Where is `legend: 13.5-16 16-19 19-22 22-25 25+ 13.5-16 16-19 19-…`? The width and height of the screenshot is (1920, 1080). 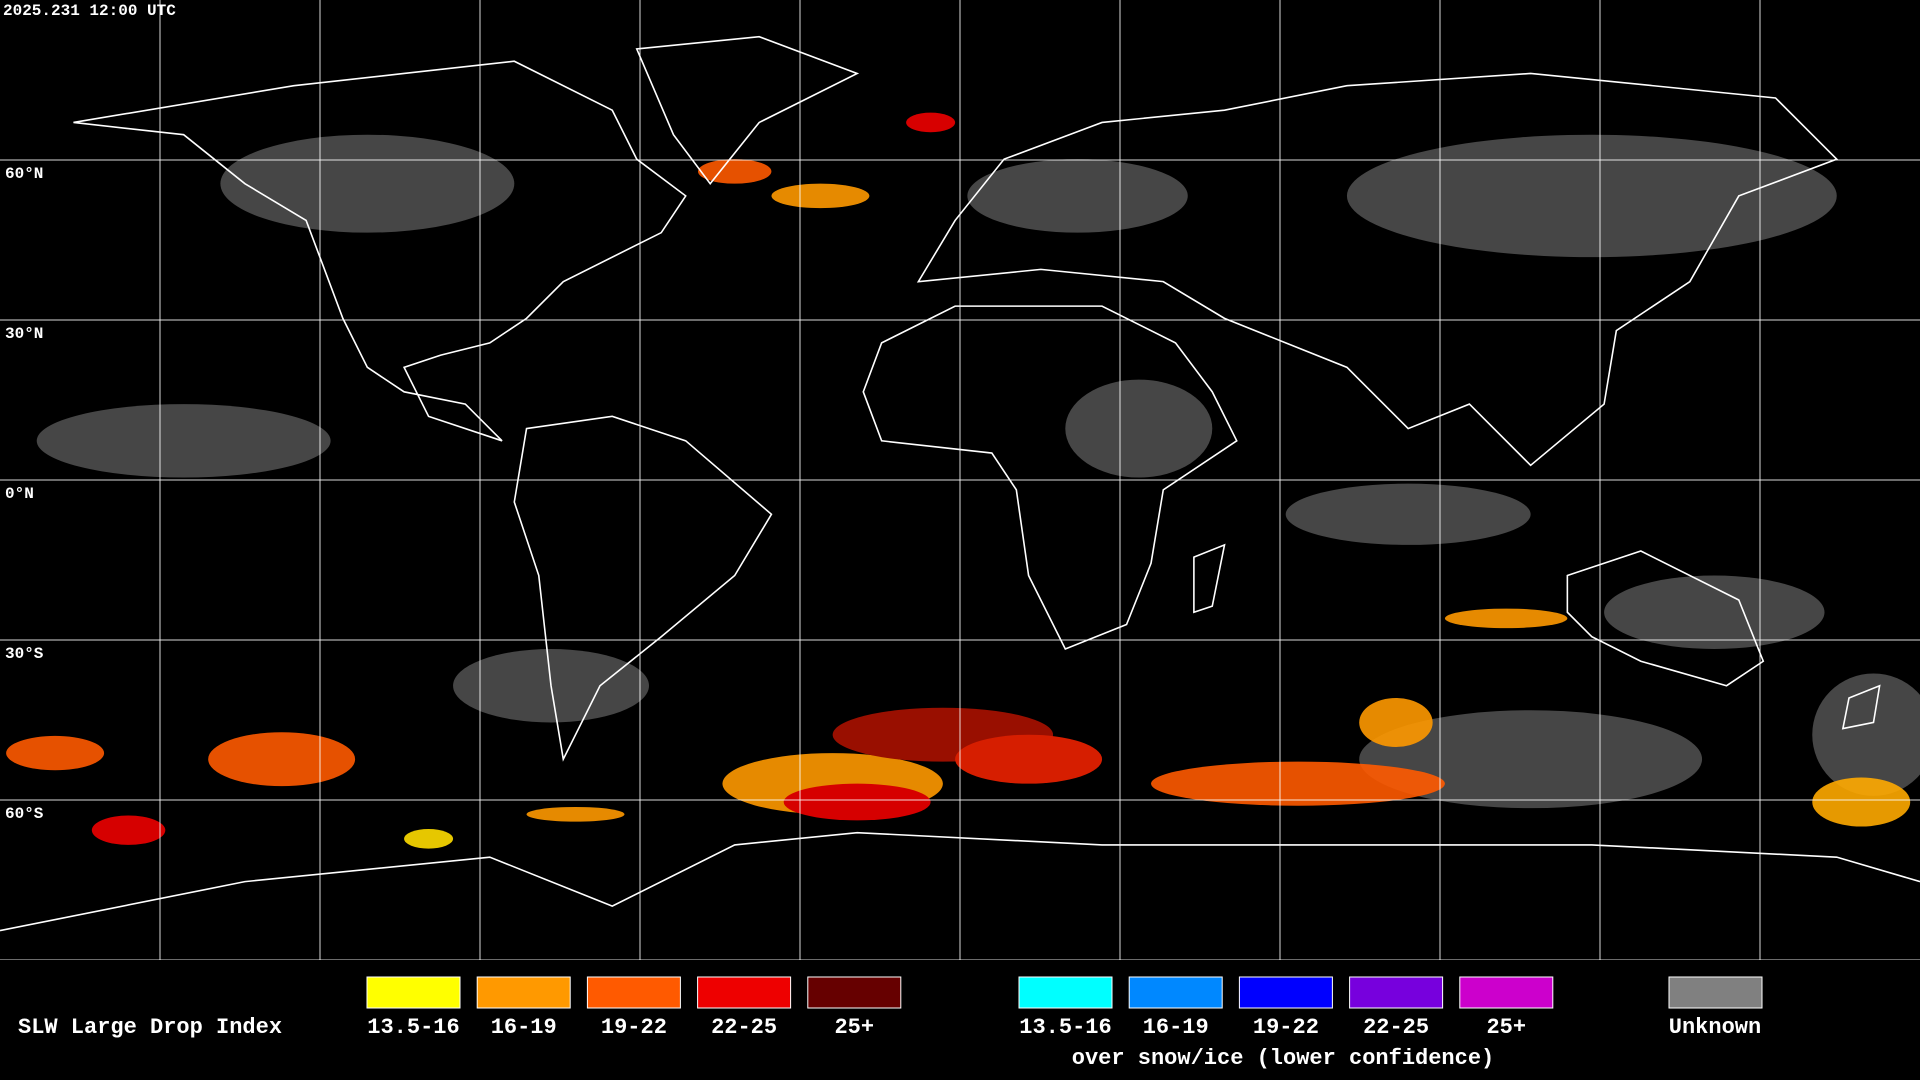
legend: 13.5-16 16-19 19-22 22-25 25+ 13.5-16 16-19 19-… is located at coordinates (1064, 1008).